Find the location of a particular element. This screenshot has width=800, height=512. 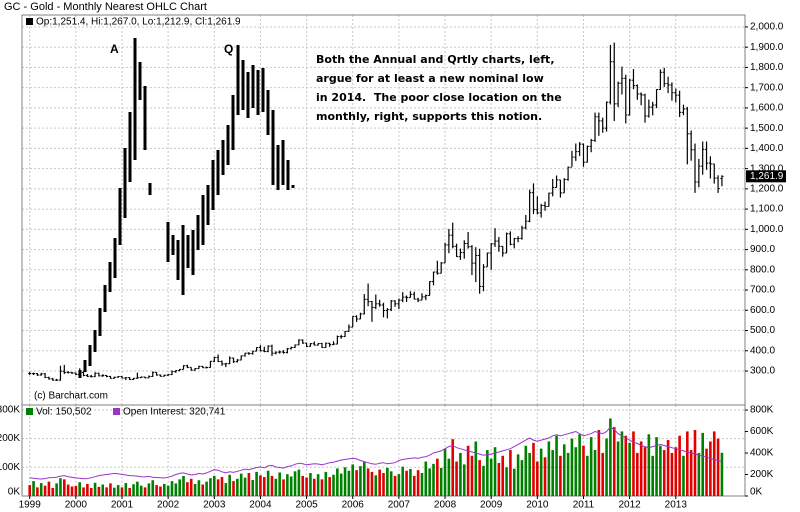

y-tick-label: 600.0 is located at coordinates (762, 310).